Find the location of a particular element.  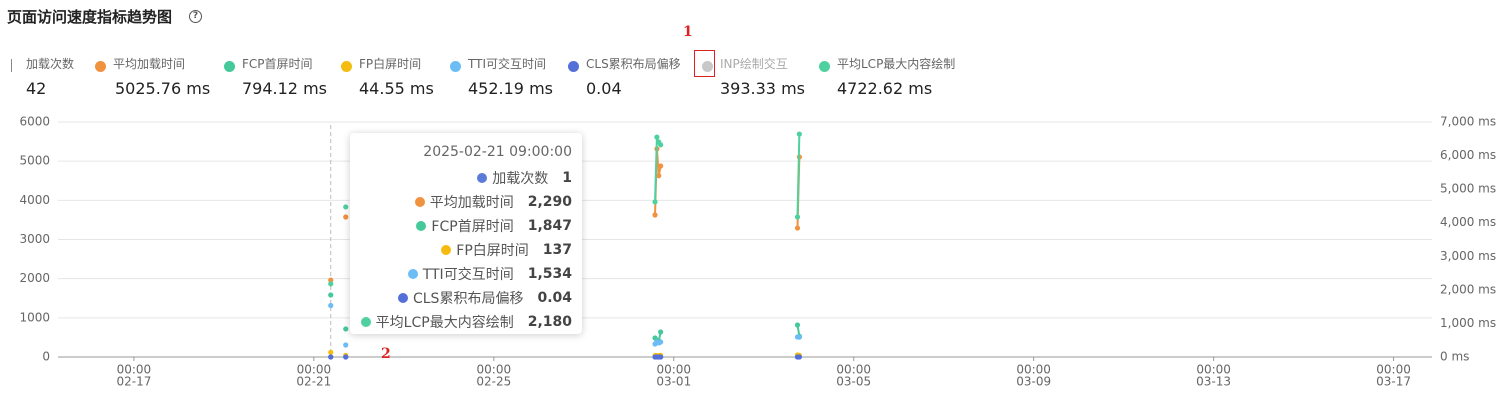

tooltip-row: 加载次数 1 is located at coordinates (466, 178).